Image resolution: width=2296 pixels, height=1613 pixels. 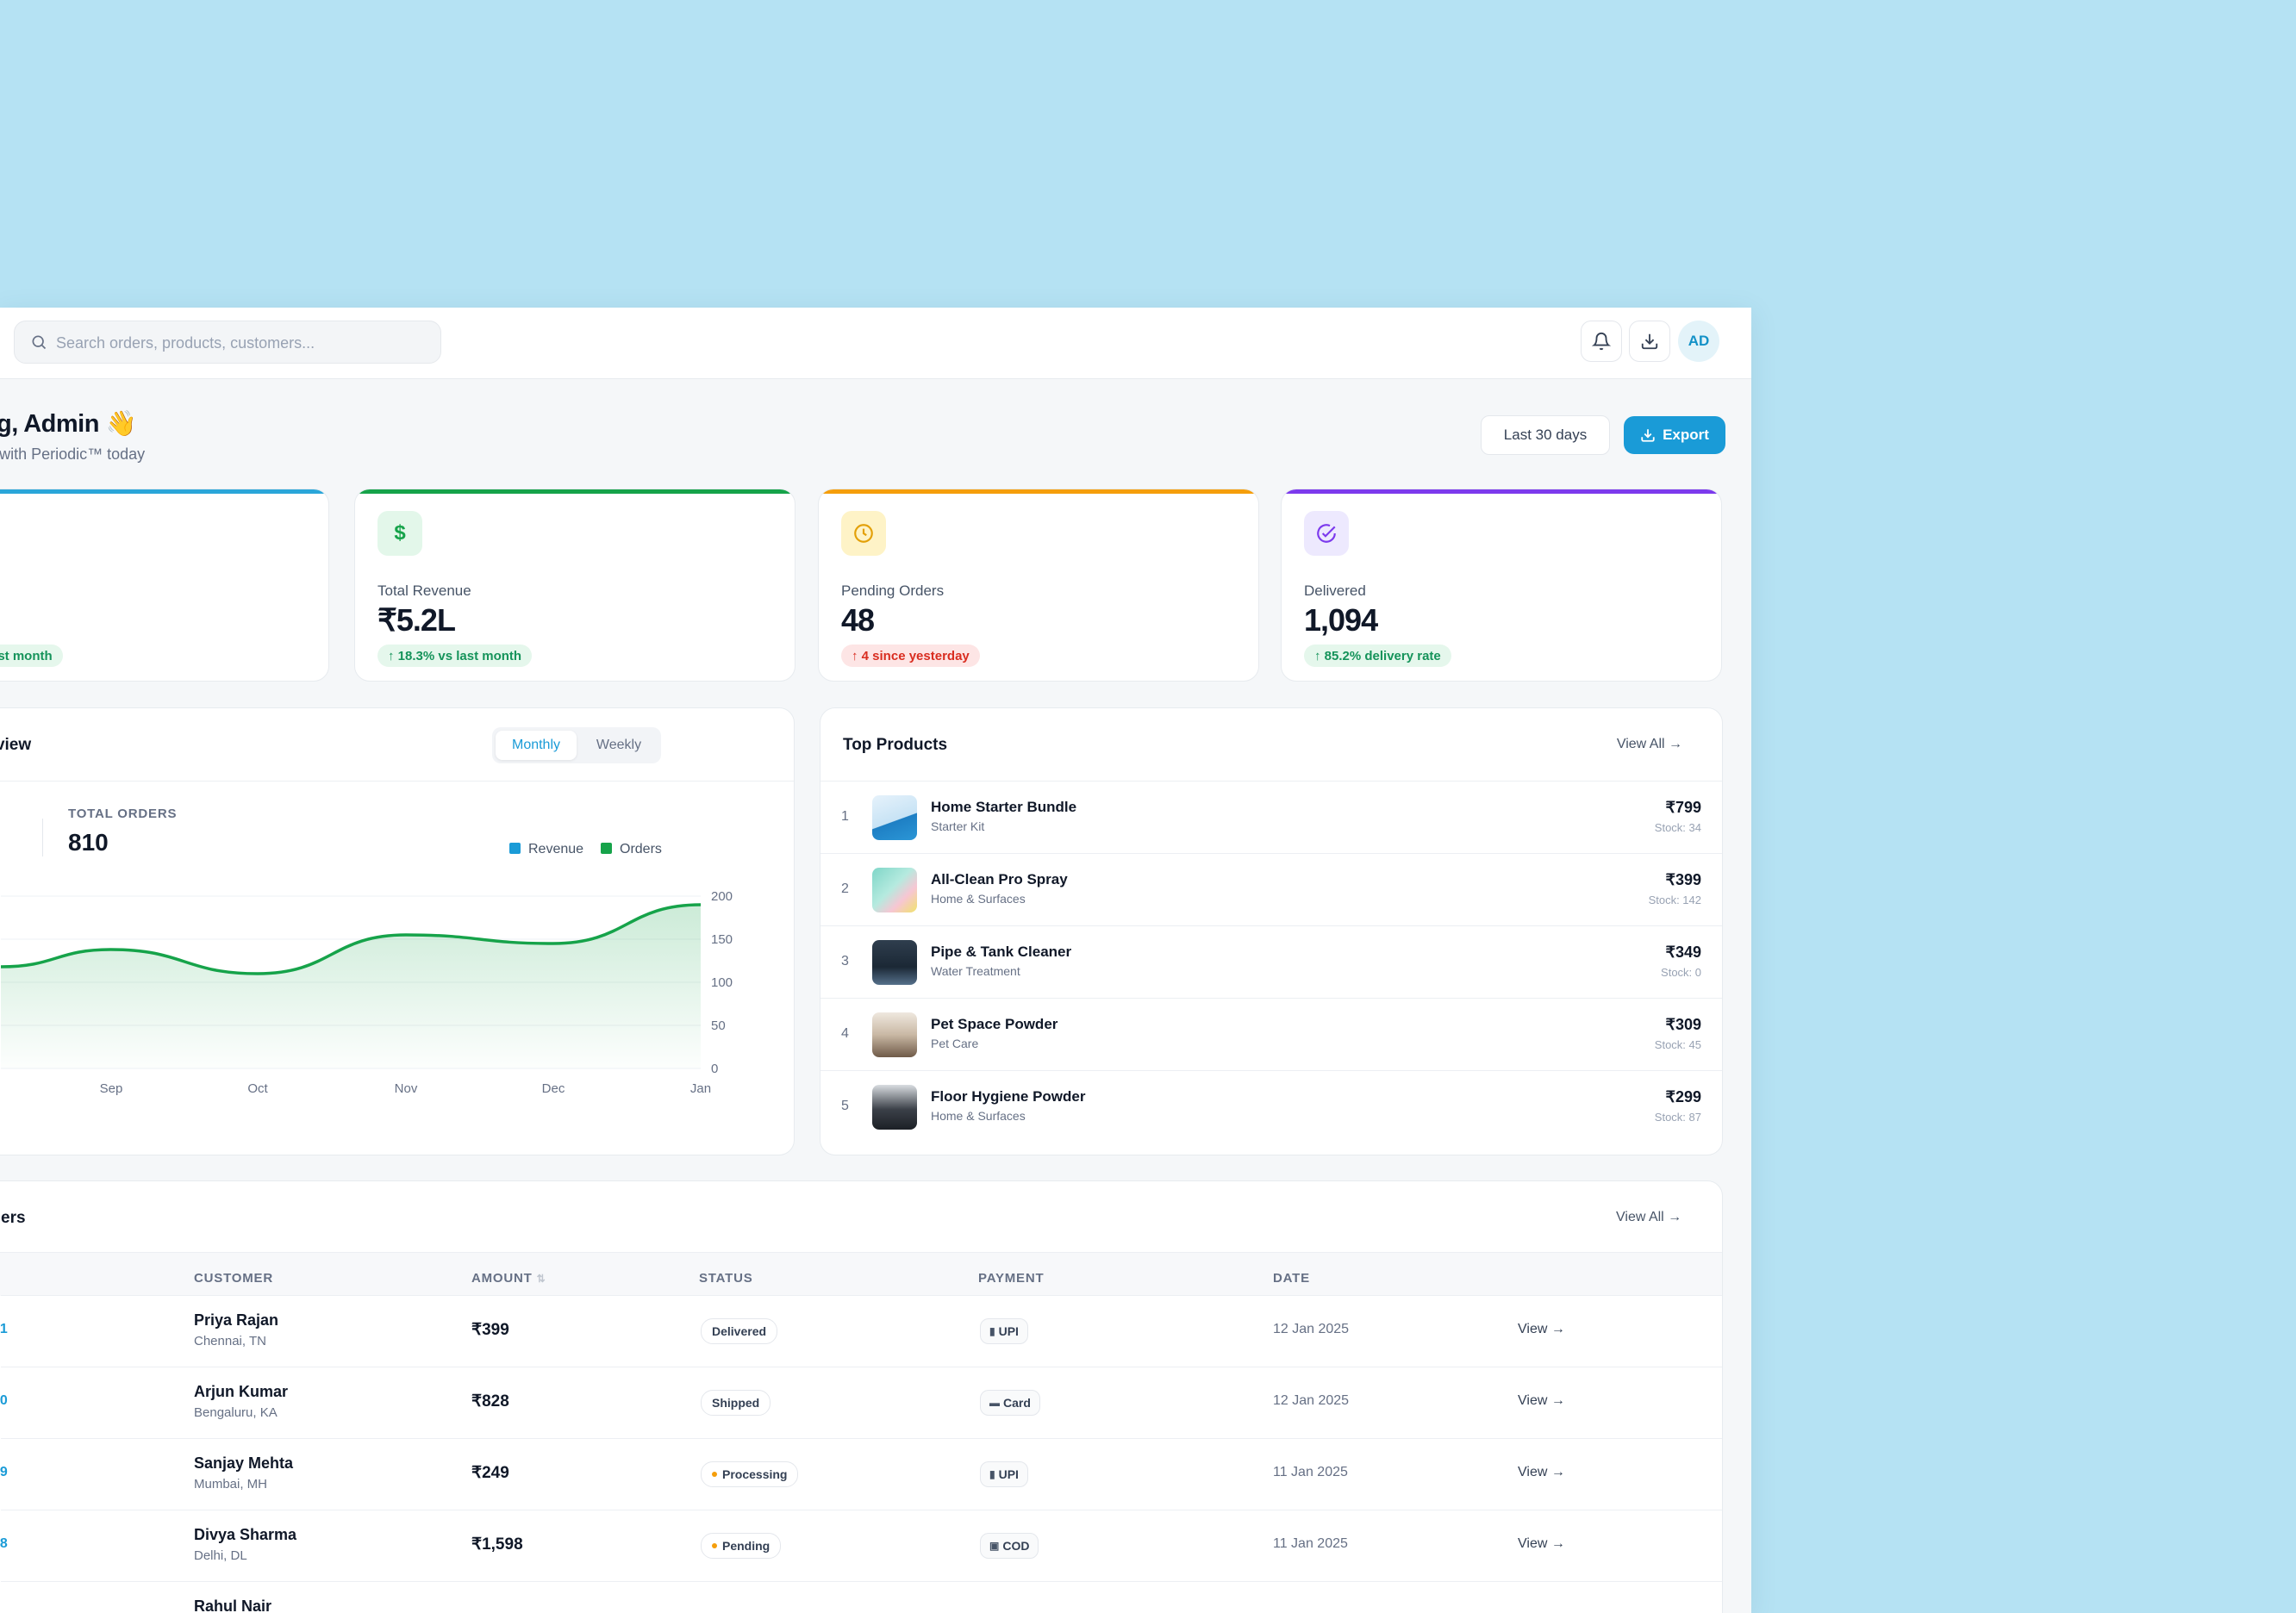 What do you see at coordinates (893, 590) in the screenshot?
I see `stat-label: Pending Orders` at bounding box center [893, 590].